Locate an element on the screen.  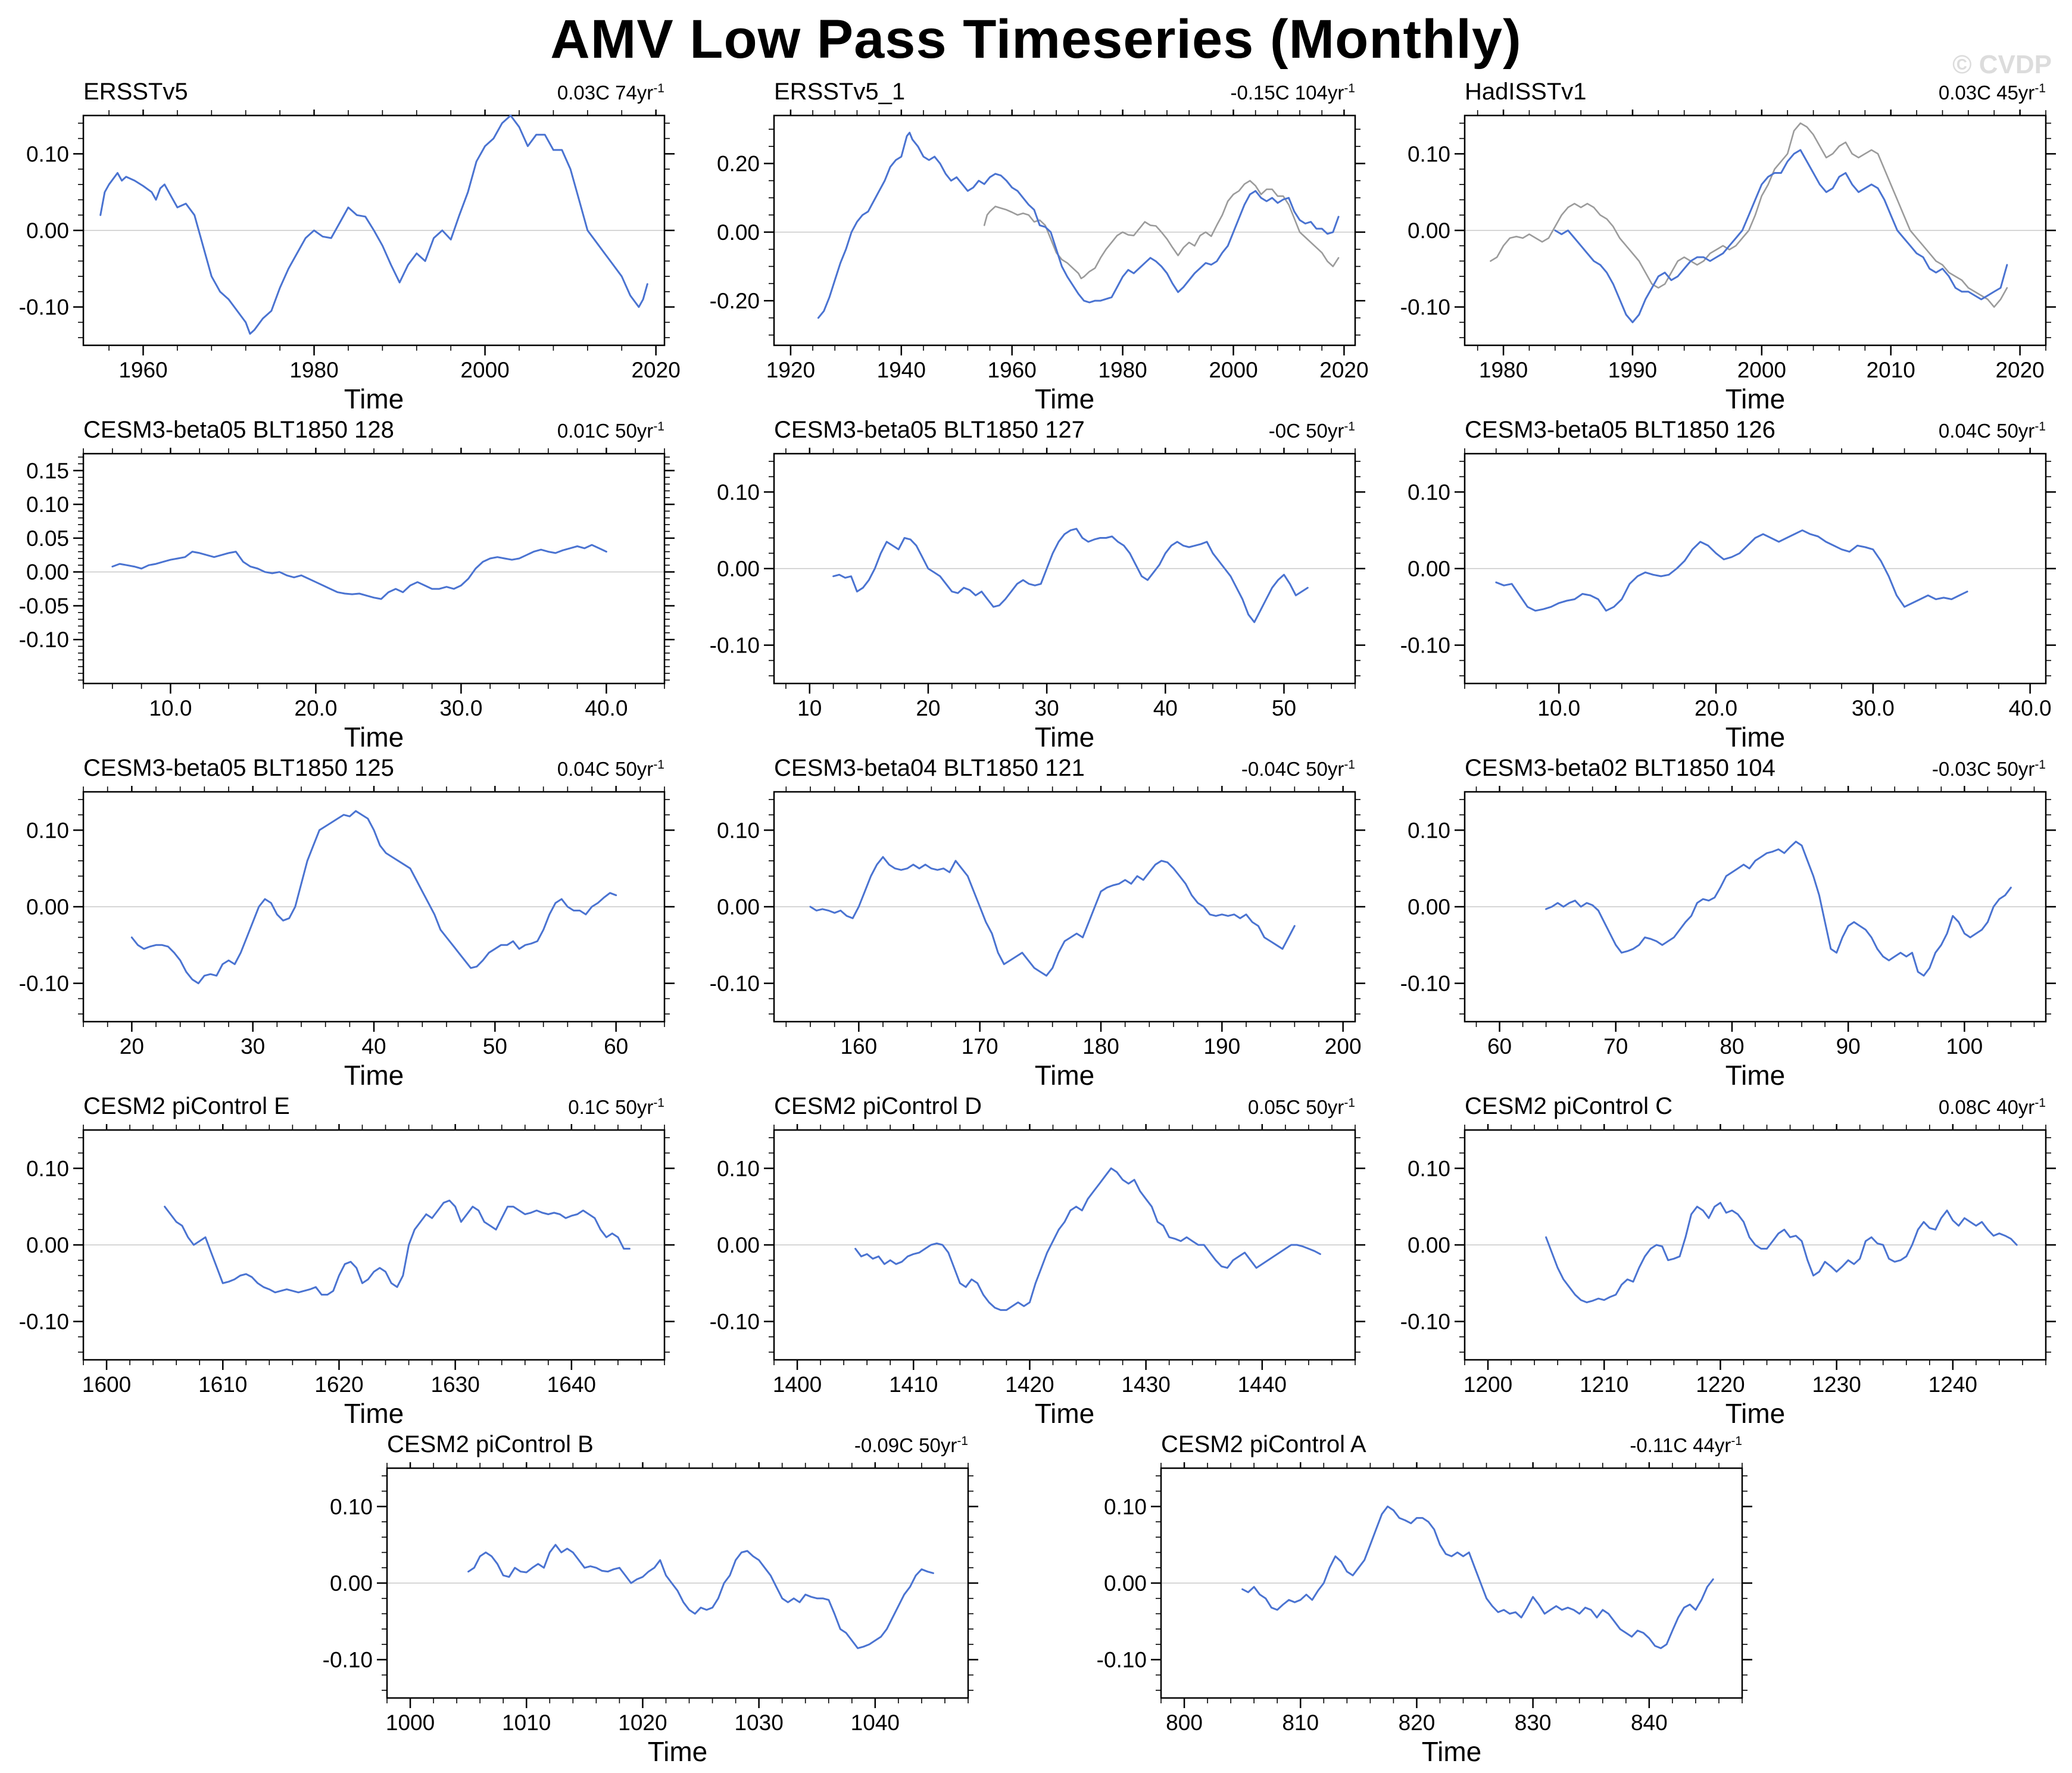
svg-text: 1630 is located at coordinates (454, 1384).